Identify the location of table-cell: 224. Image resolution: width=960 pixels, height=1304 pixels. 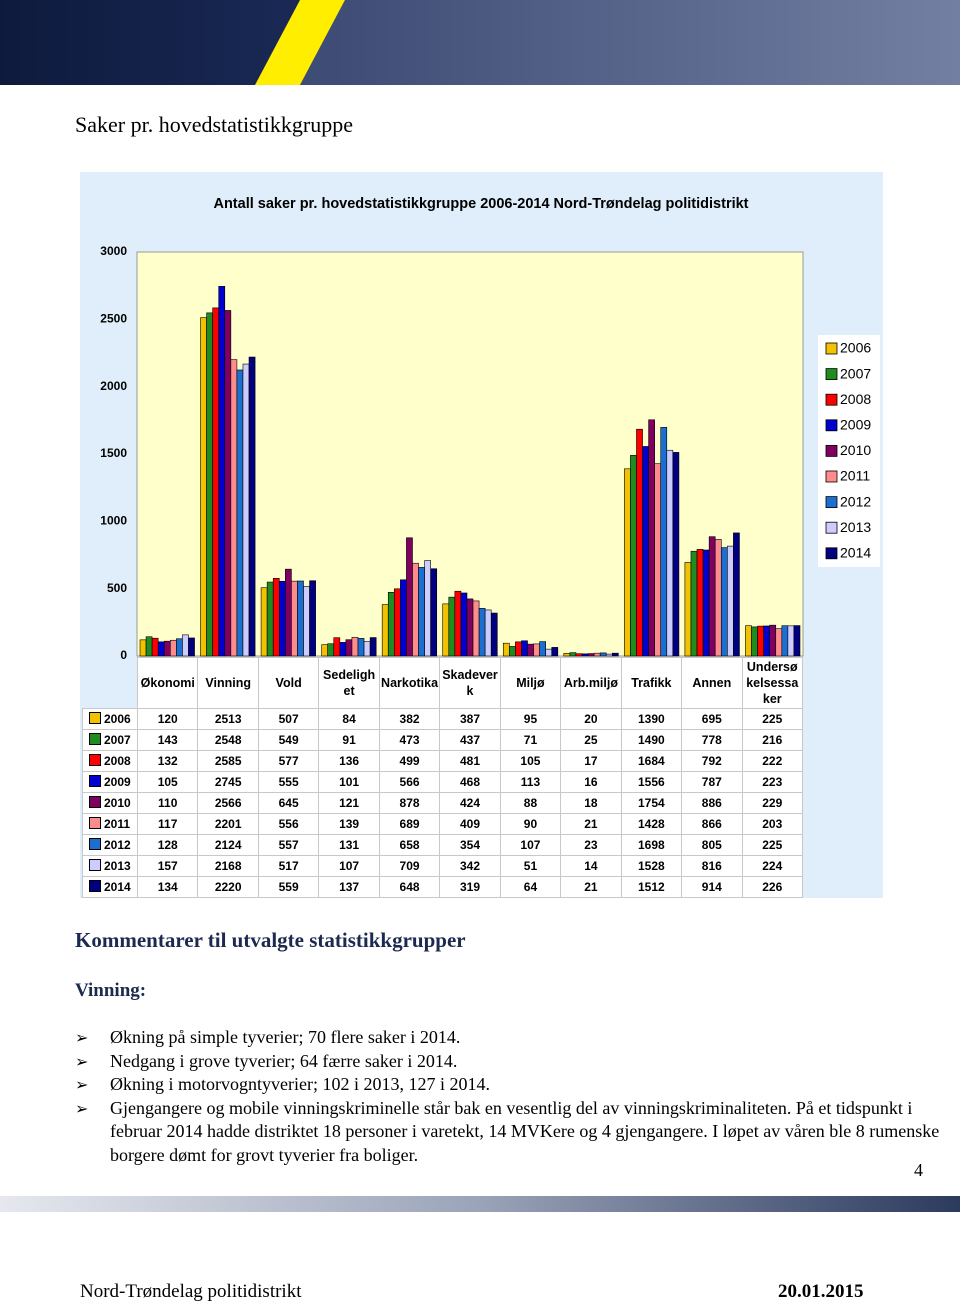
(772, 866).